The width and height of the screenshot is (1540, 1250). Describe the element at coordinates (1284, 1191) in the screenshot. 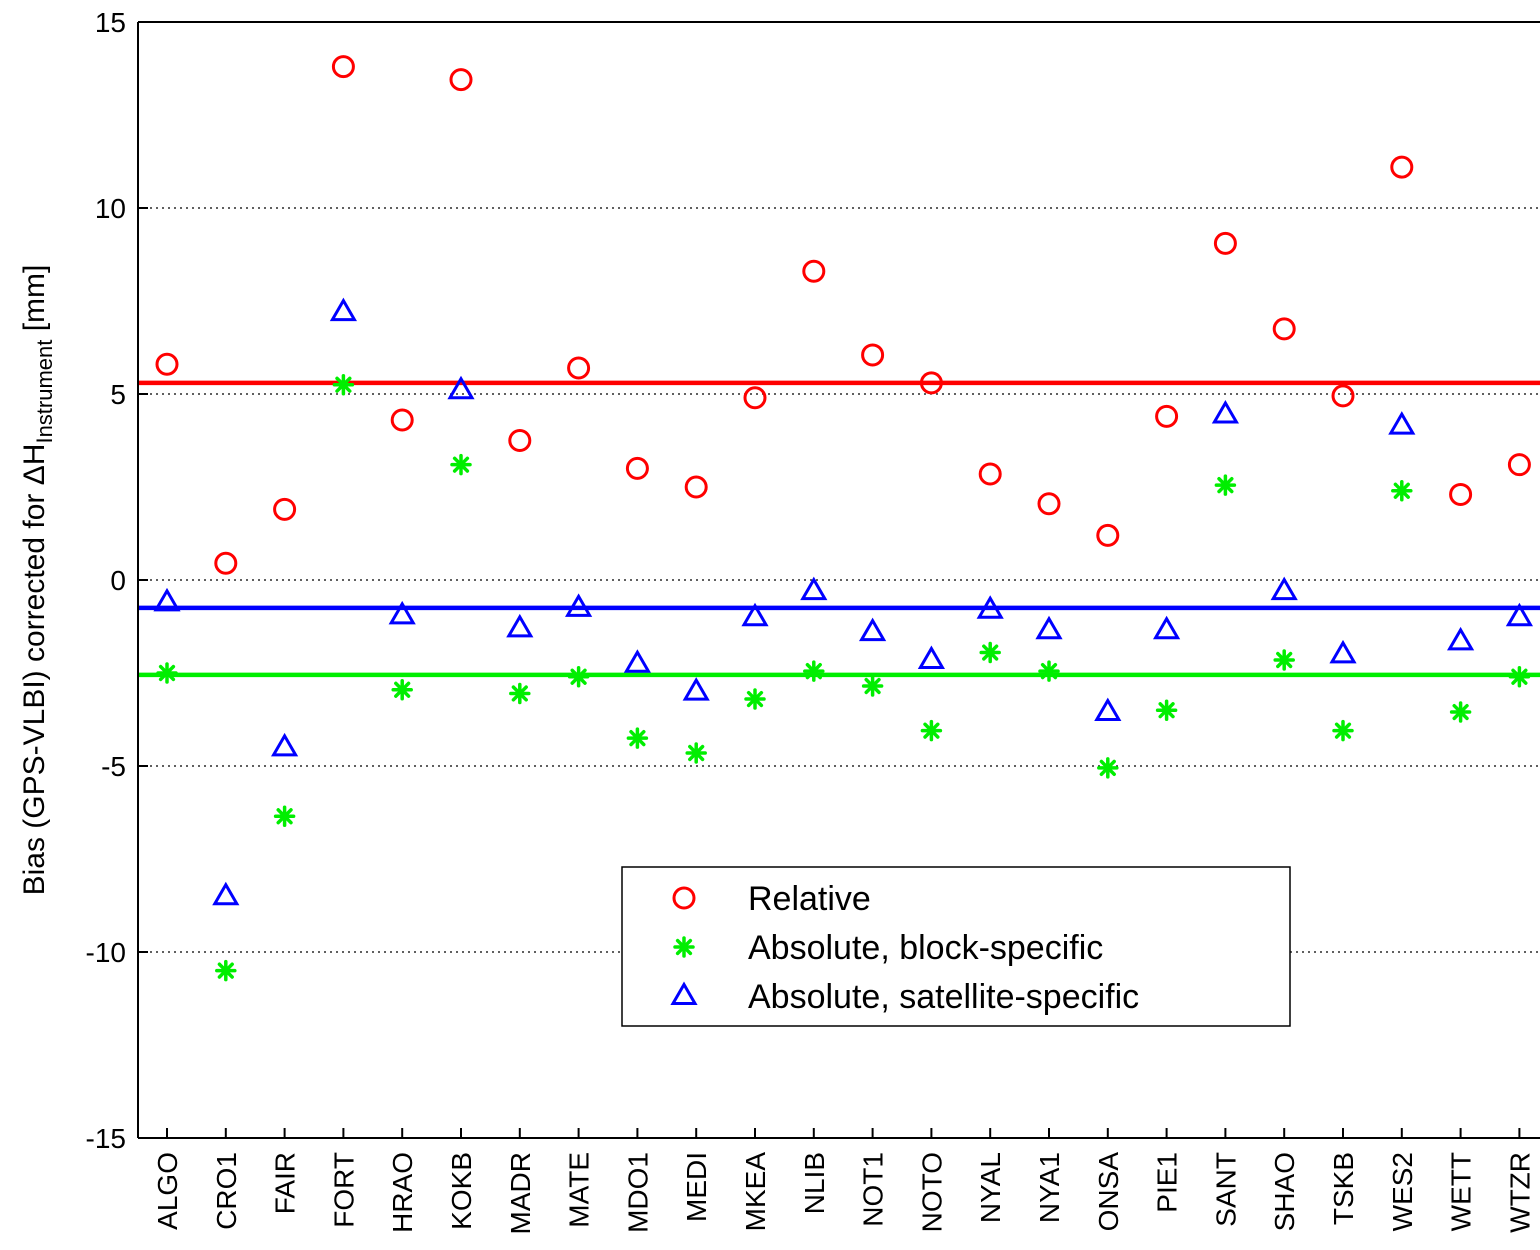

I see `x-tick-label: SHAO` at that location.